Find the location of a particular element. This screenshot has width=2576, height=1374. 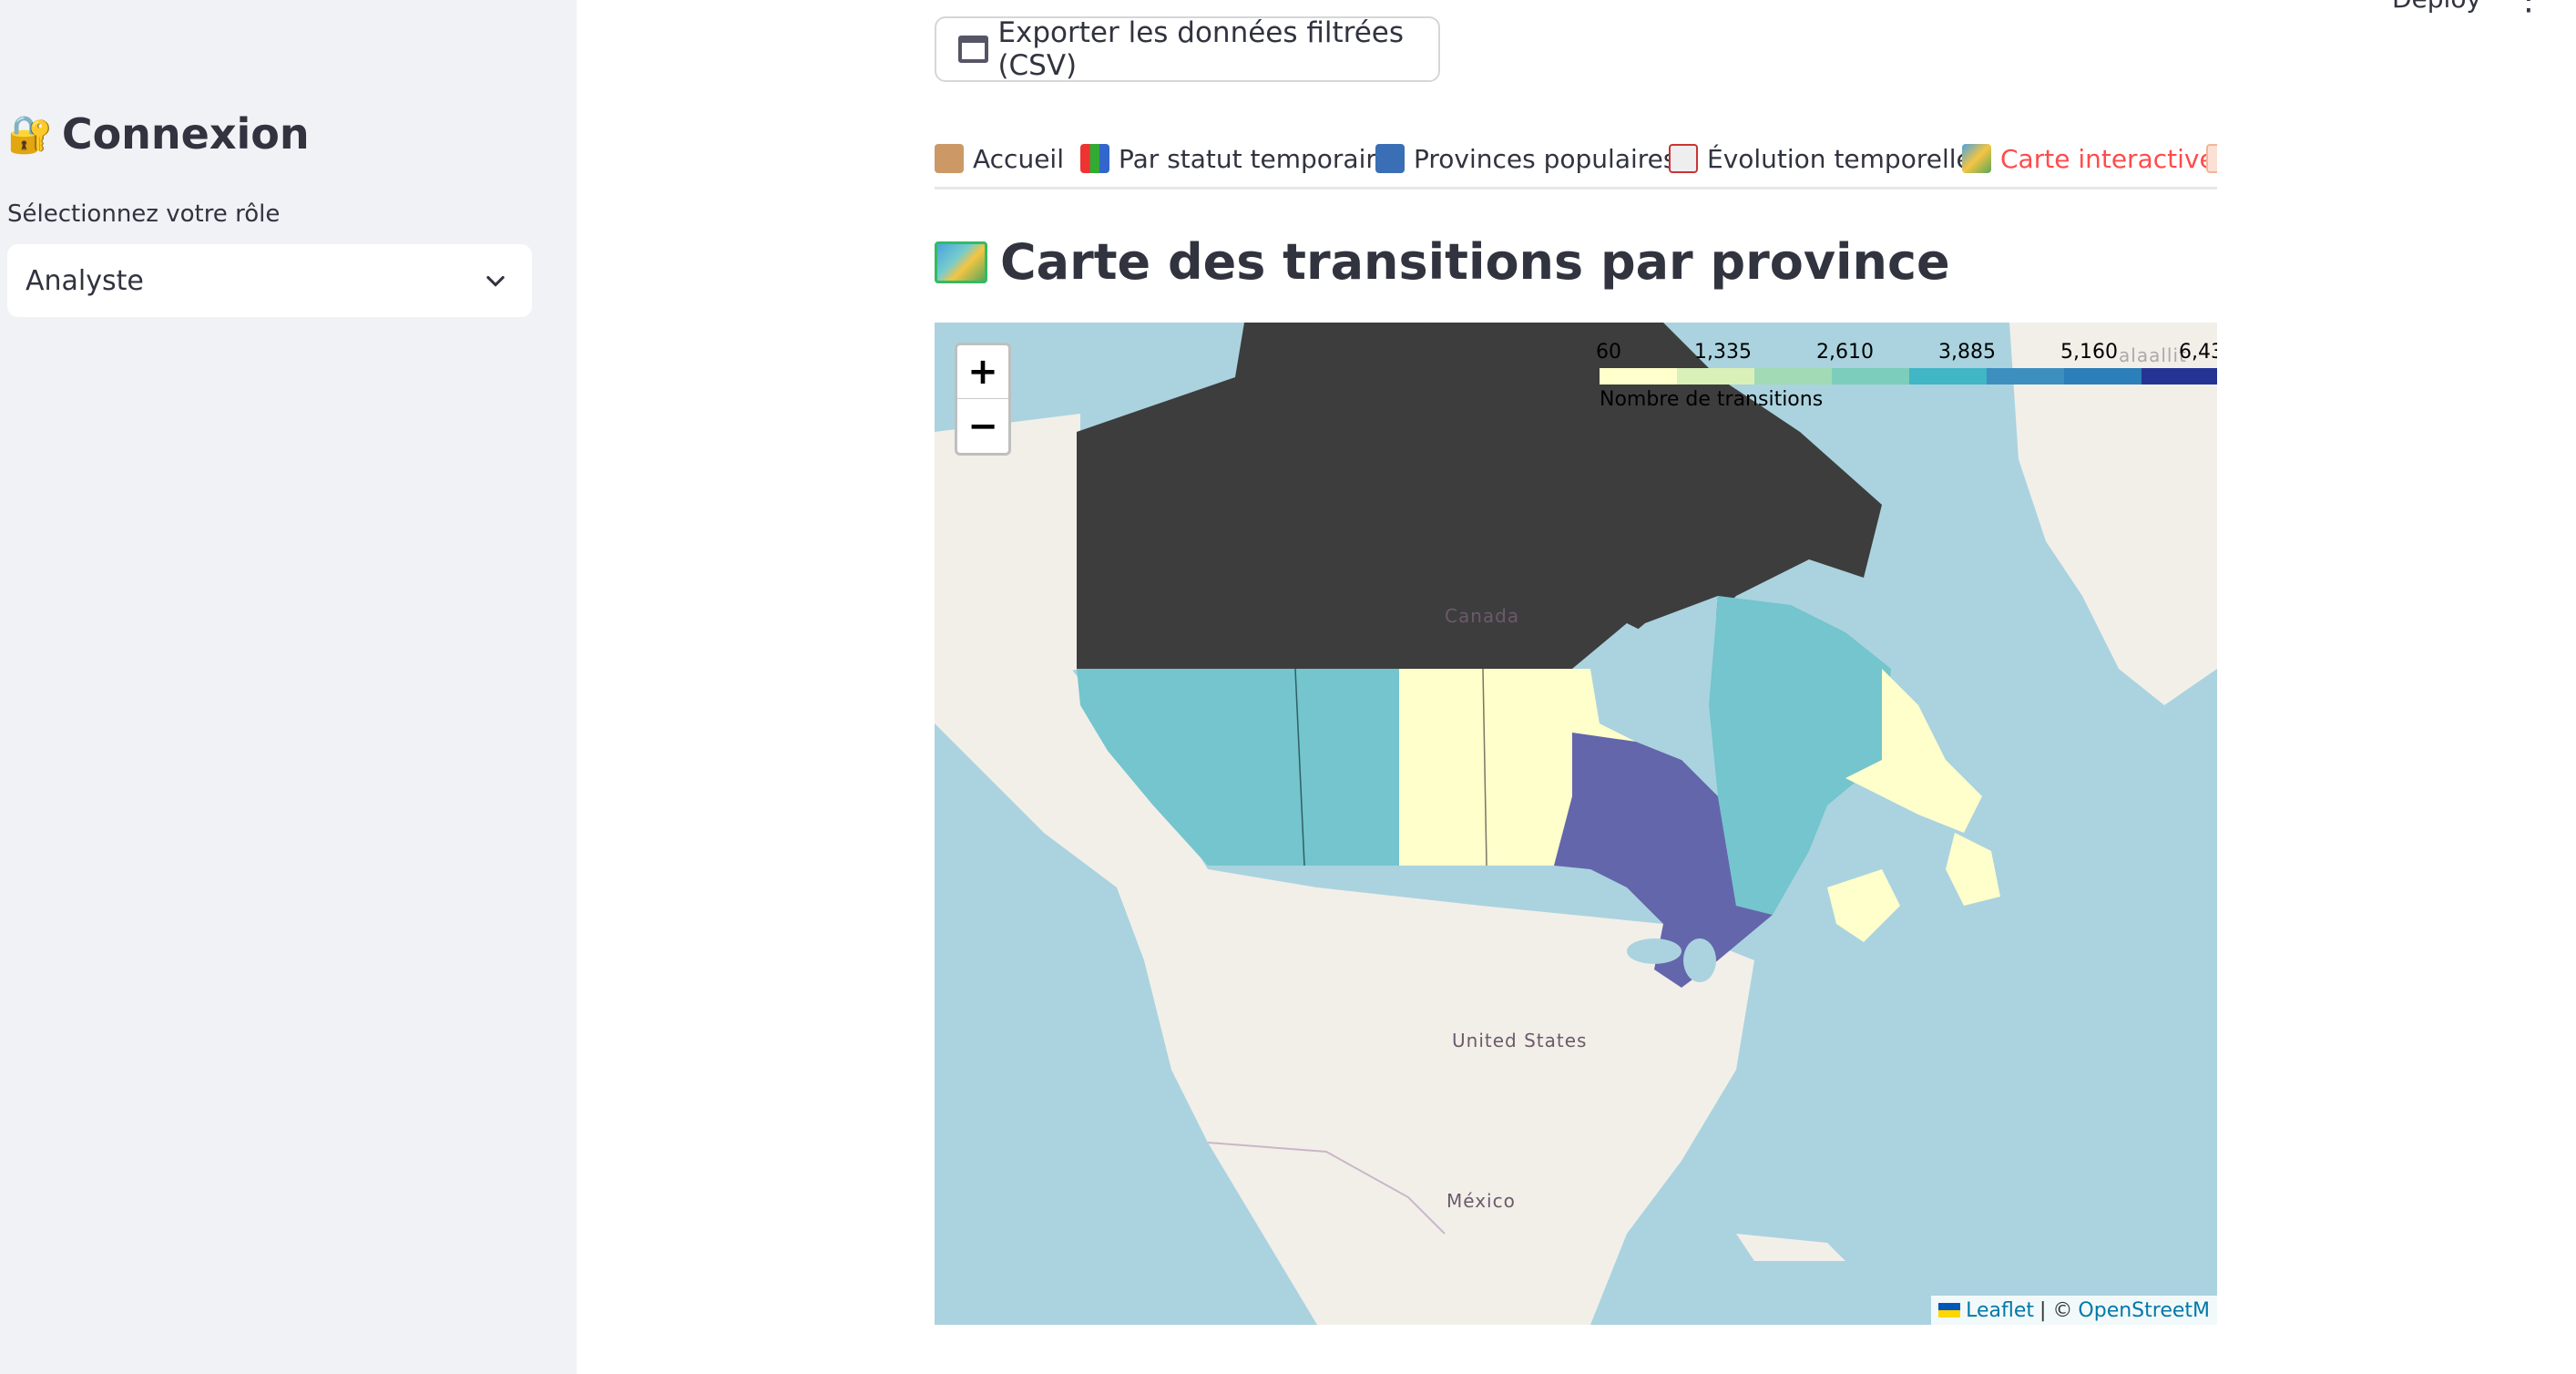

world-map-icon is located at coordinates (961, 262).